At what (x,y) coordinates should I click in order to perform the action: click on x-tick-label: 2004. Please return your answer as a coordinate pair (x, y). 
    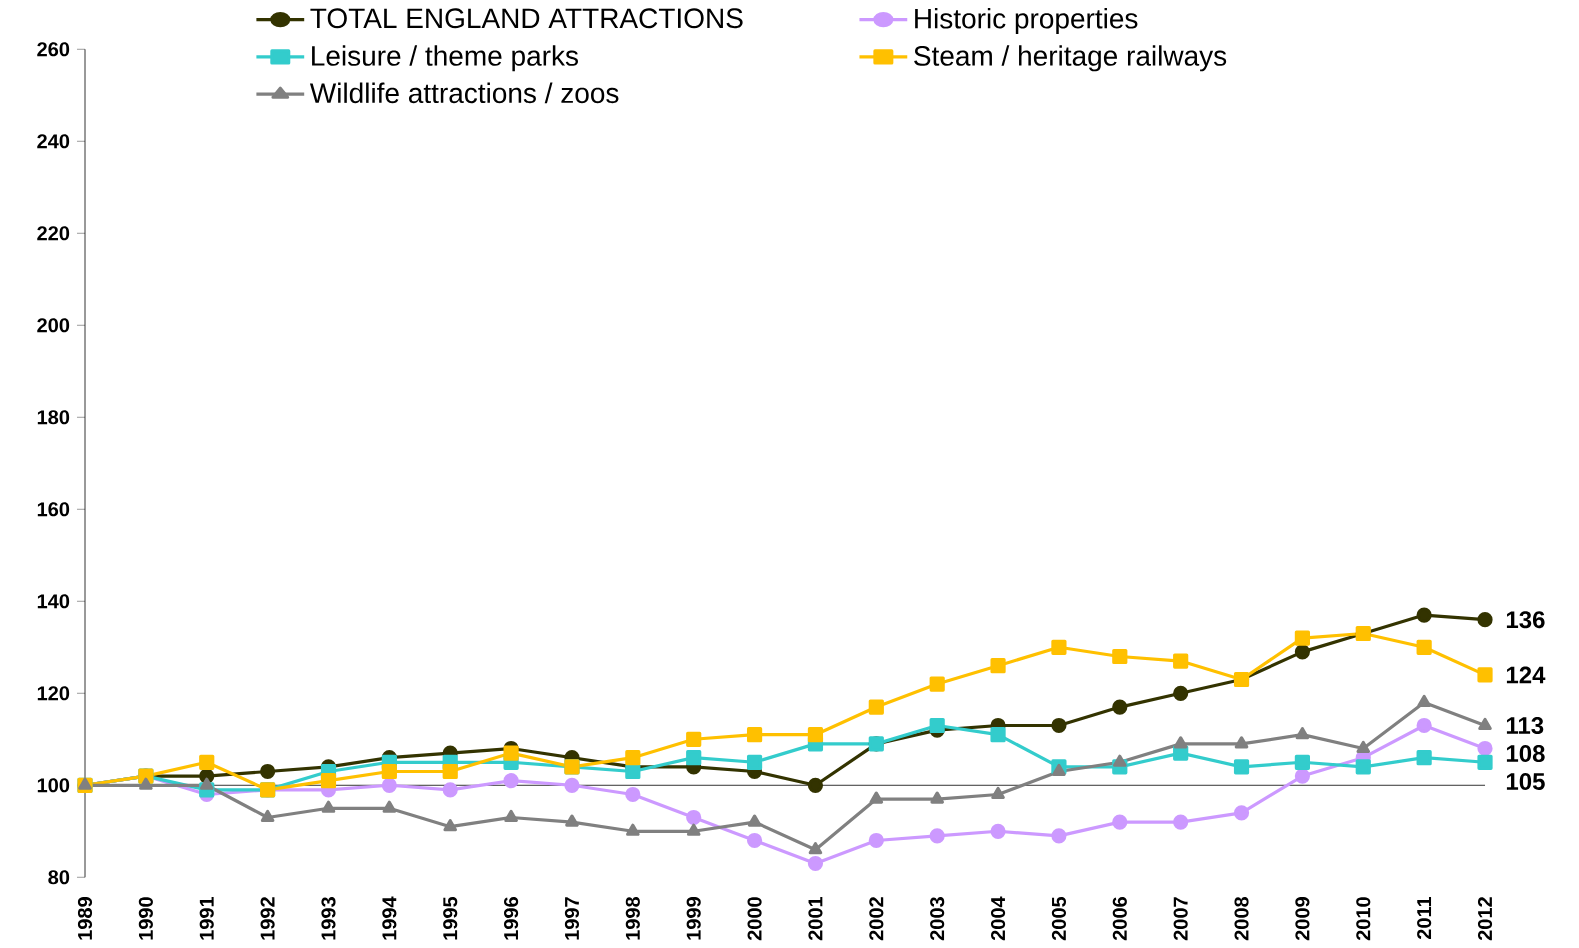
    Looking at the image, I should click on (998, 918).